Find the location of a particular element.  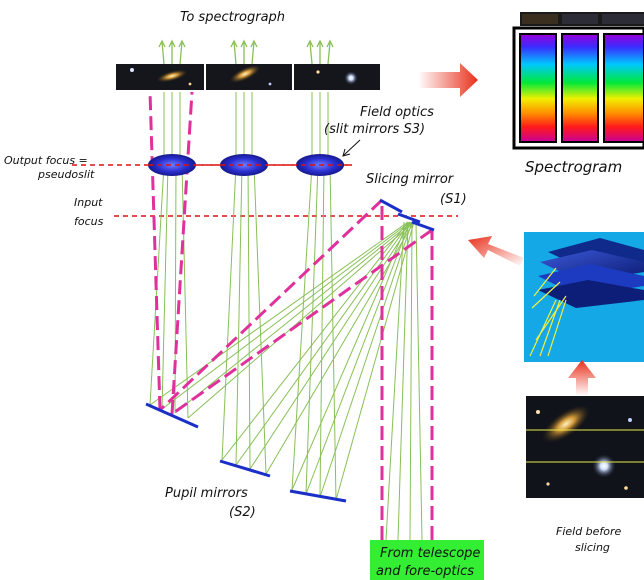

field-lenses is located at coordinates (246, 165).